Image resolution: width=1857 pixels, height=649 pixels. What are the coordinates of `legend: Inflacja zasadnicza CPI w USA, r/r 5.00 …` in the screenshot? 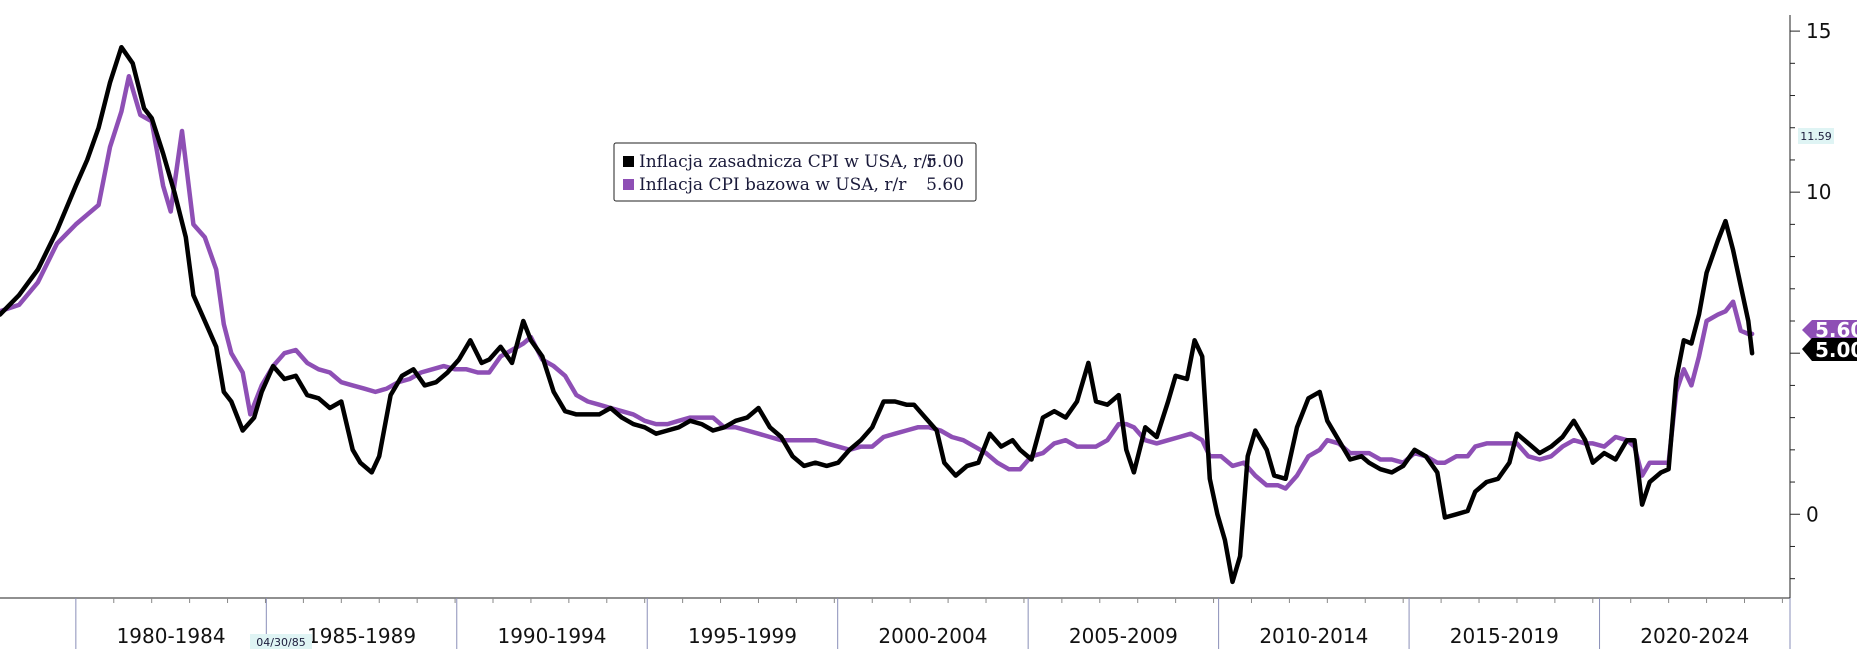 It's located at (795, 172).